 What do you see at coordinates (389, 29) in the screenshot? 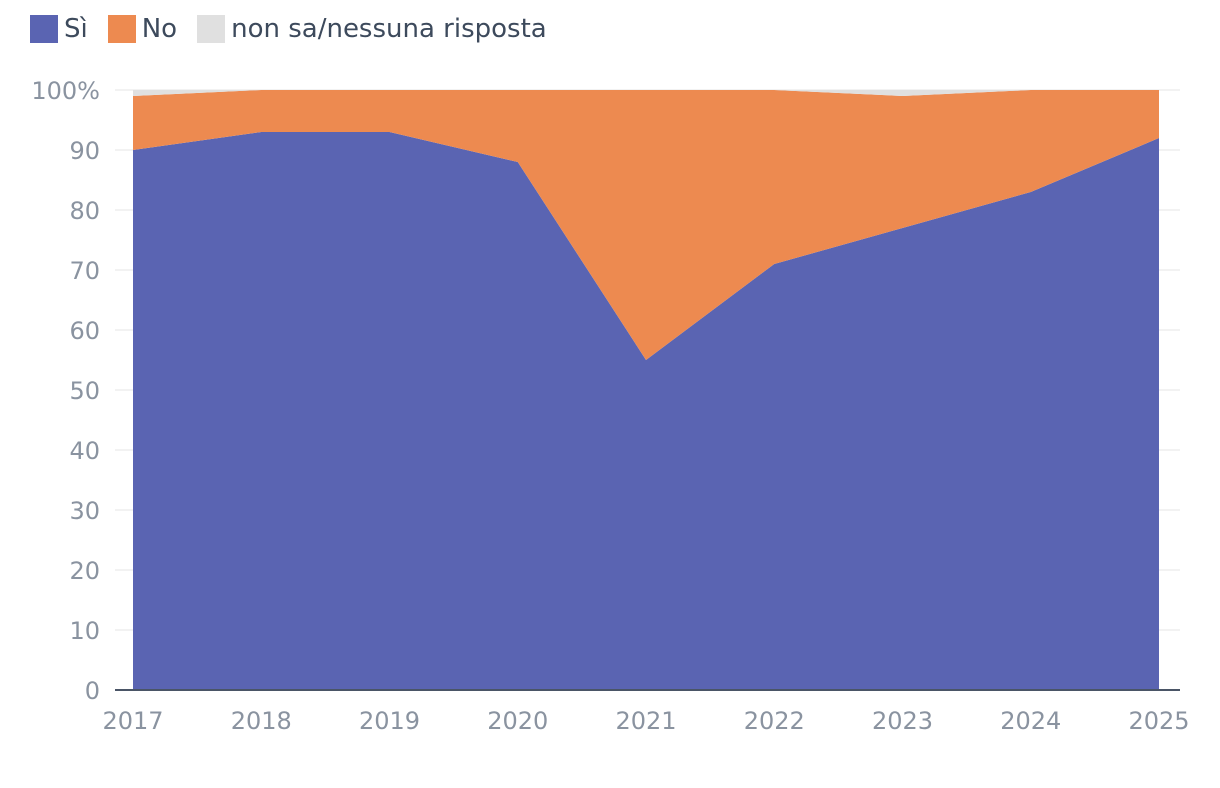
I see `legend-label-nessuna-risposta: non sa/nessuna risposta` at bounding box center [389, 29].